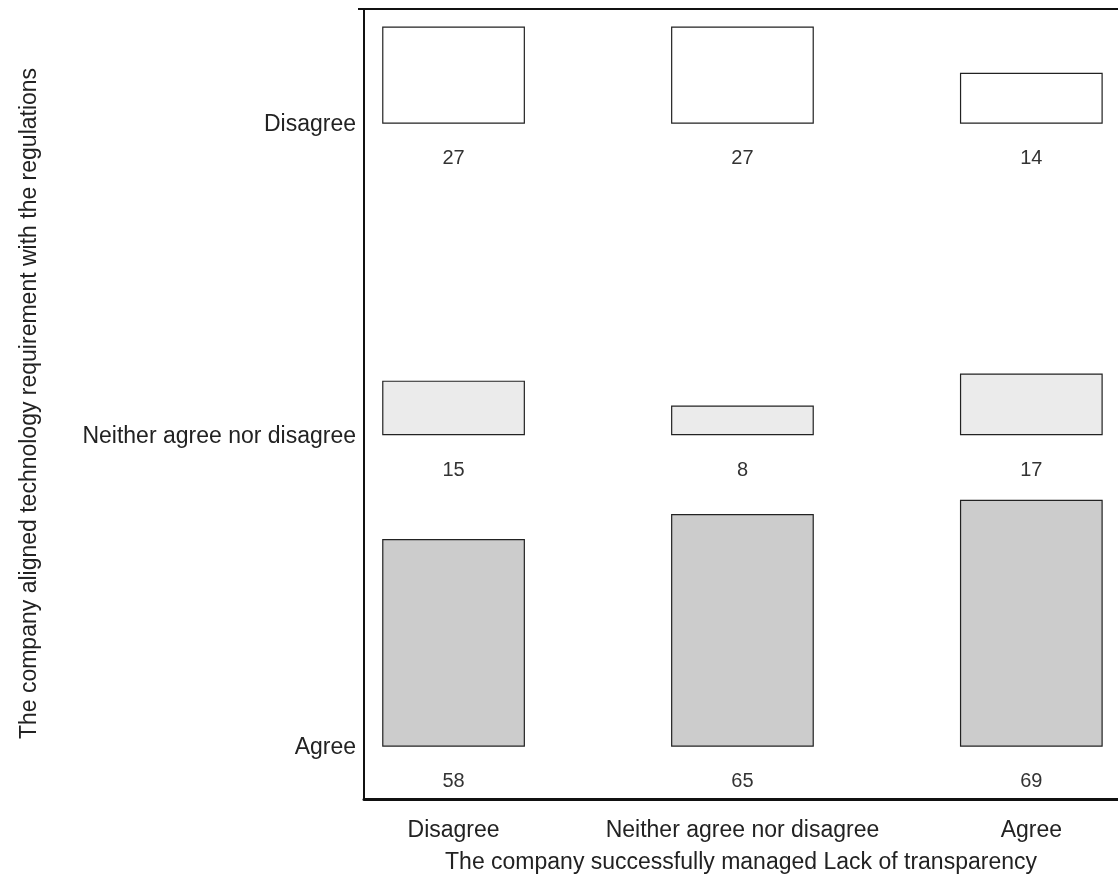  Describe the element at coordinates (742, 468) in the screenshot. I see `data-label: 8` at that location.